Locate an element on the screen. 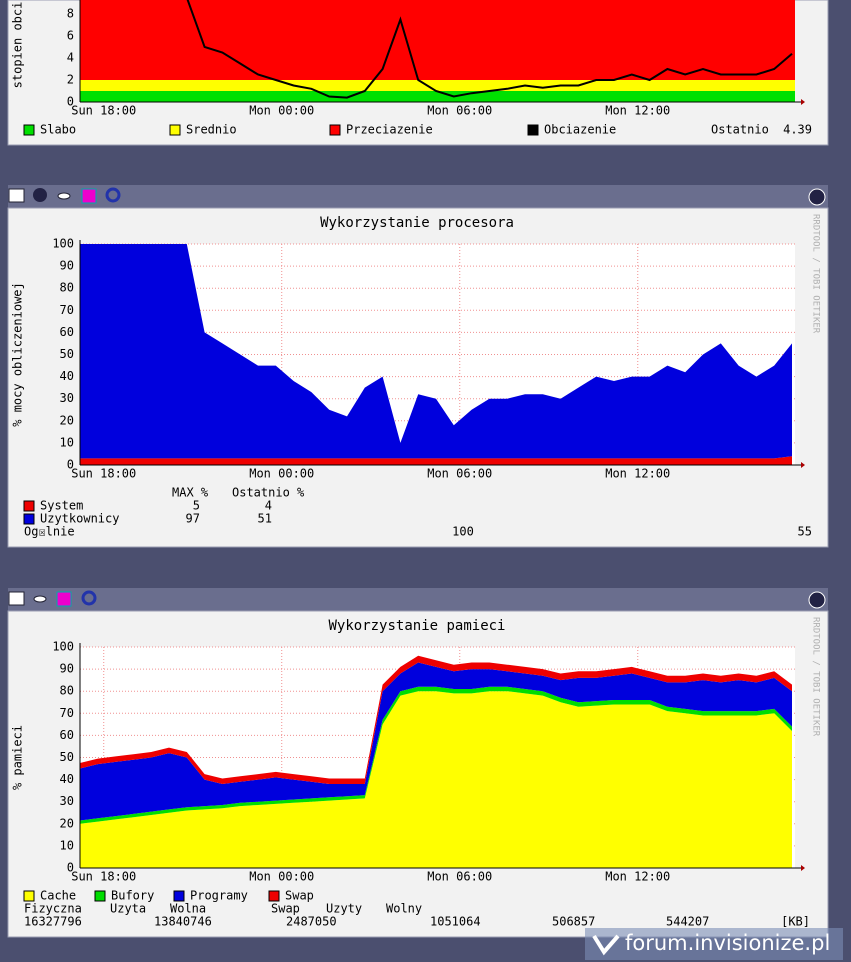 The image size is (851, 962). total-last: 55 is located at coordinates (805, 532).